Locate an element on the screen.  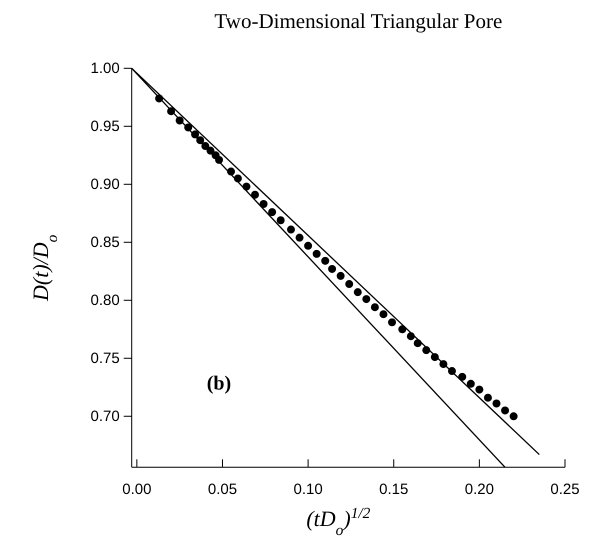
annotation: (b) is located at coordinates (219, 383).